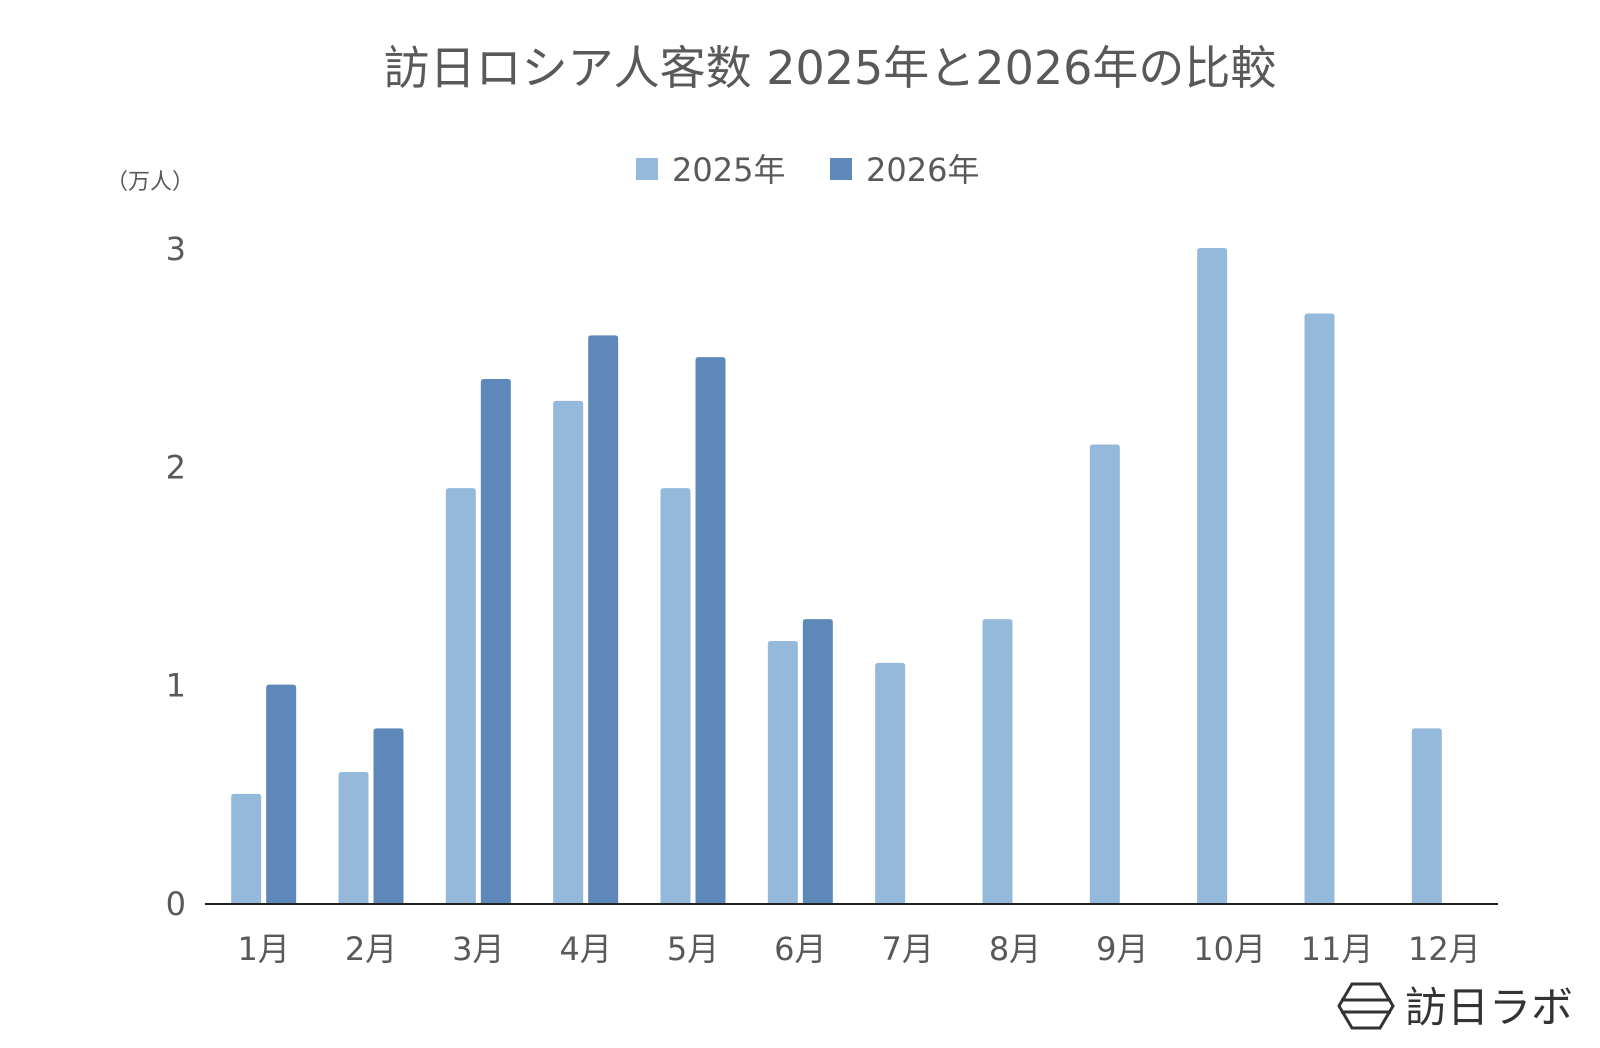 The image size is (1600, 1048). I want to click on x-tick-label: 6月, so click(800, 949).